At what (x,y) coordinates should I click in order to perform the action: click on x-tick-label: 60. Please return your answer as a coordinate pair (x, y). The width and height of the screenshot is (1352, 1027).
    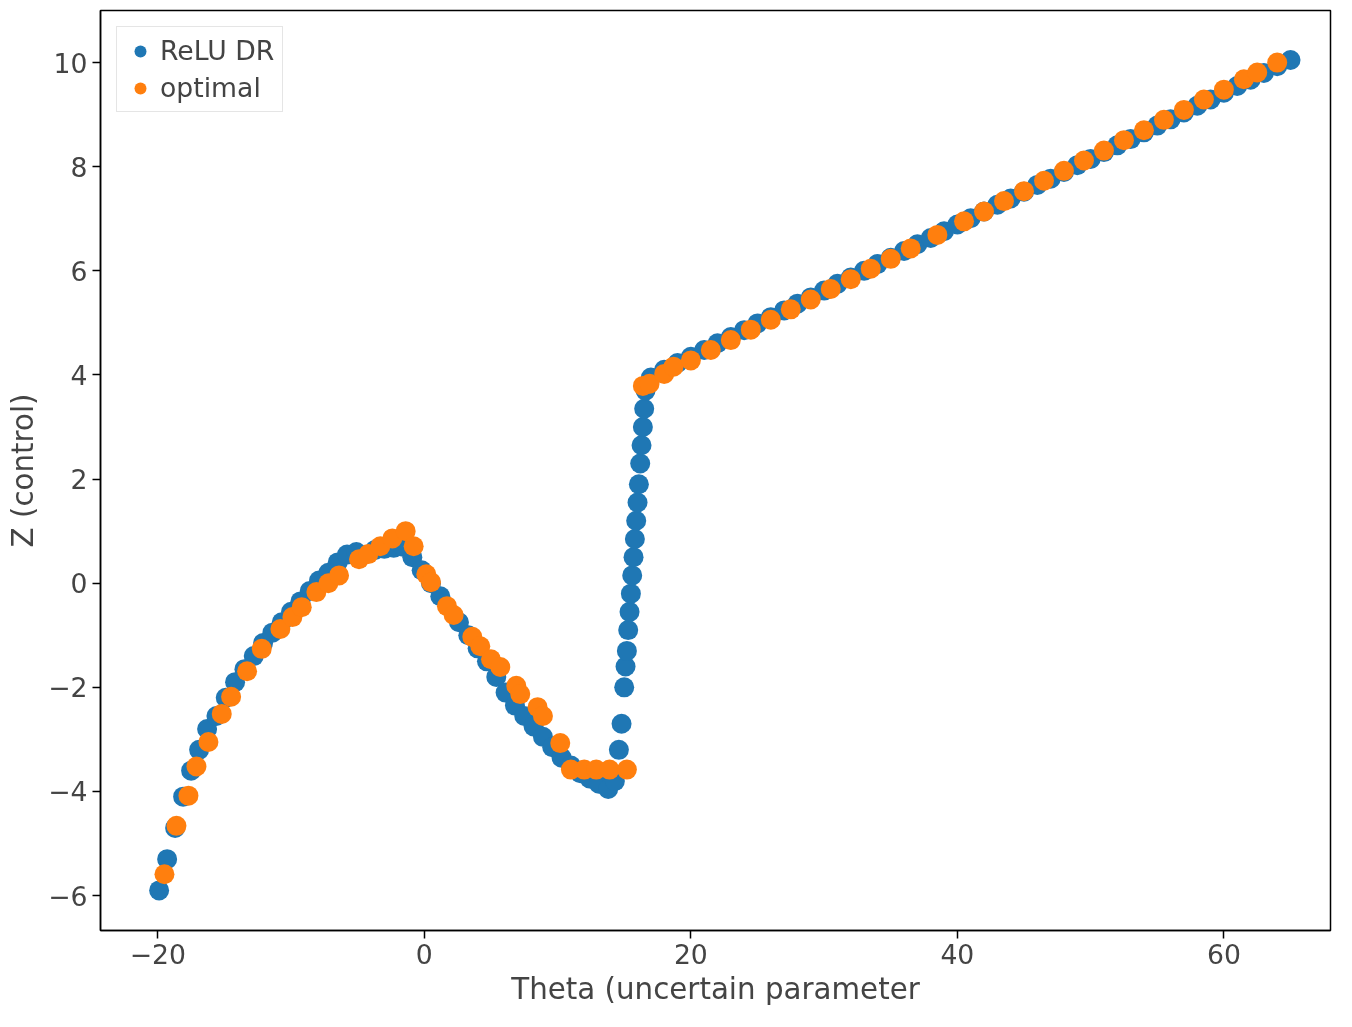
    Looking at the image, I should click on (1223, 954).